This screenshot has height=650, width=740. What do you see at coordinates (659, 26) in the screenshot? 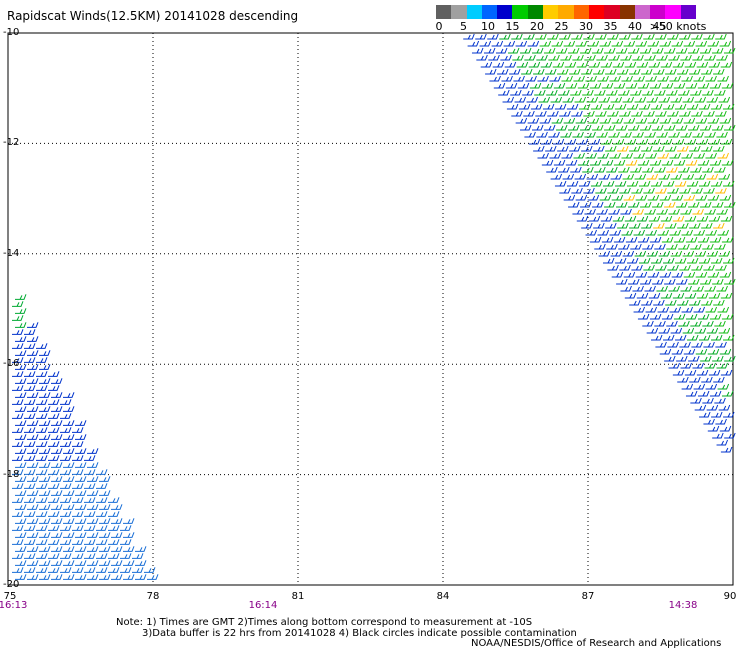
I see `legend-label: 45` at bounding box center [659, 26].